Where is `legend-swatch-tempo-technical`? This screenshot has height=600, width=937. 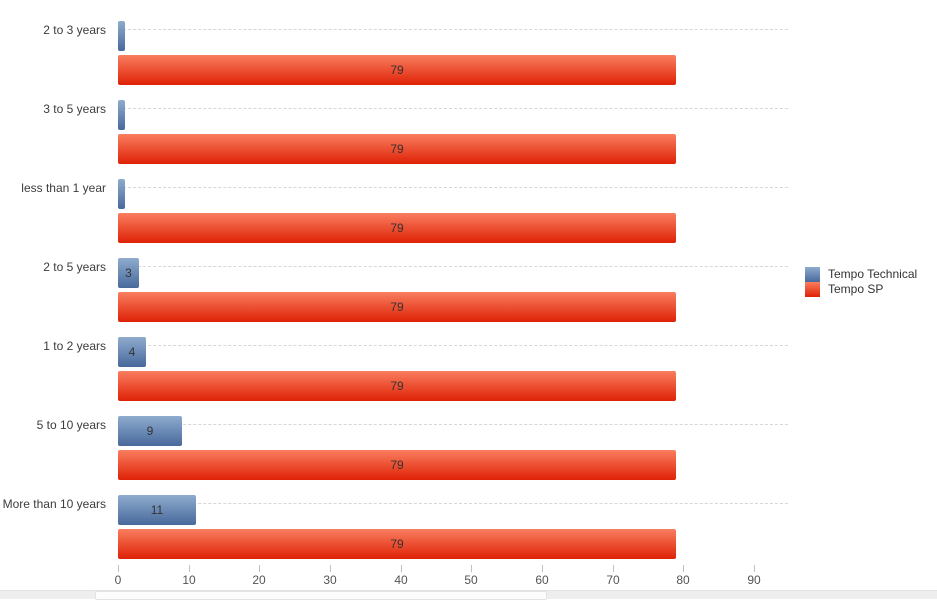 legend-swatch-tempo-technical is located at coordinates (812, 274).